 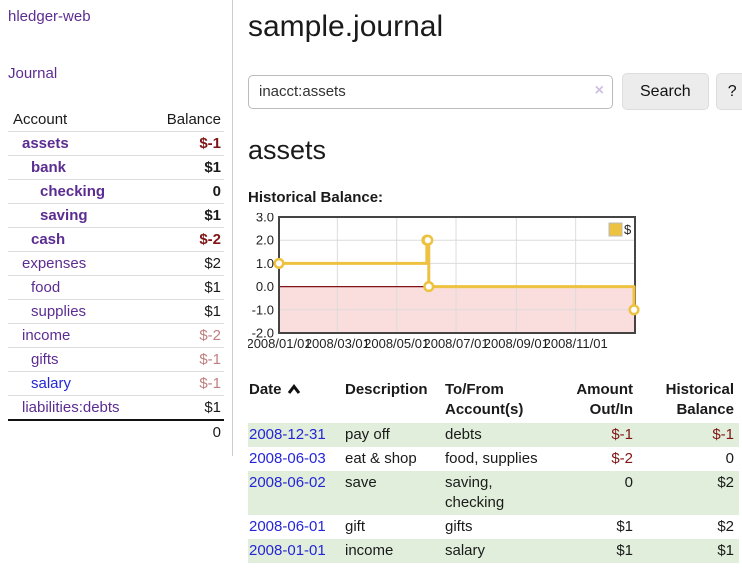 What do you see at coordinates (265, 286) in the screenshot?
I see `svg-text: 0.0` at bounding box center [265, 286].